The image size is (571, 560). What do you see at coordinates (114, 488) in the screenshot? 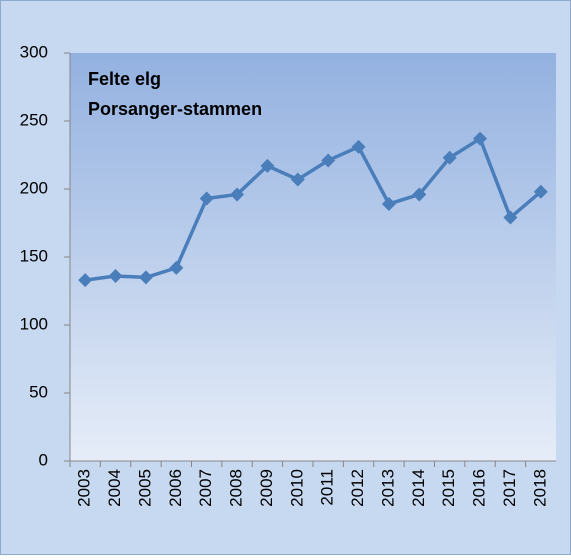
I see `x-tick-label: 2004` at bounding box center [114, 488].